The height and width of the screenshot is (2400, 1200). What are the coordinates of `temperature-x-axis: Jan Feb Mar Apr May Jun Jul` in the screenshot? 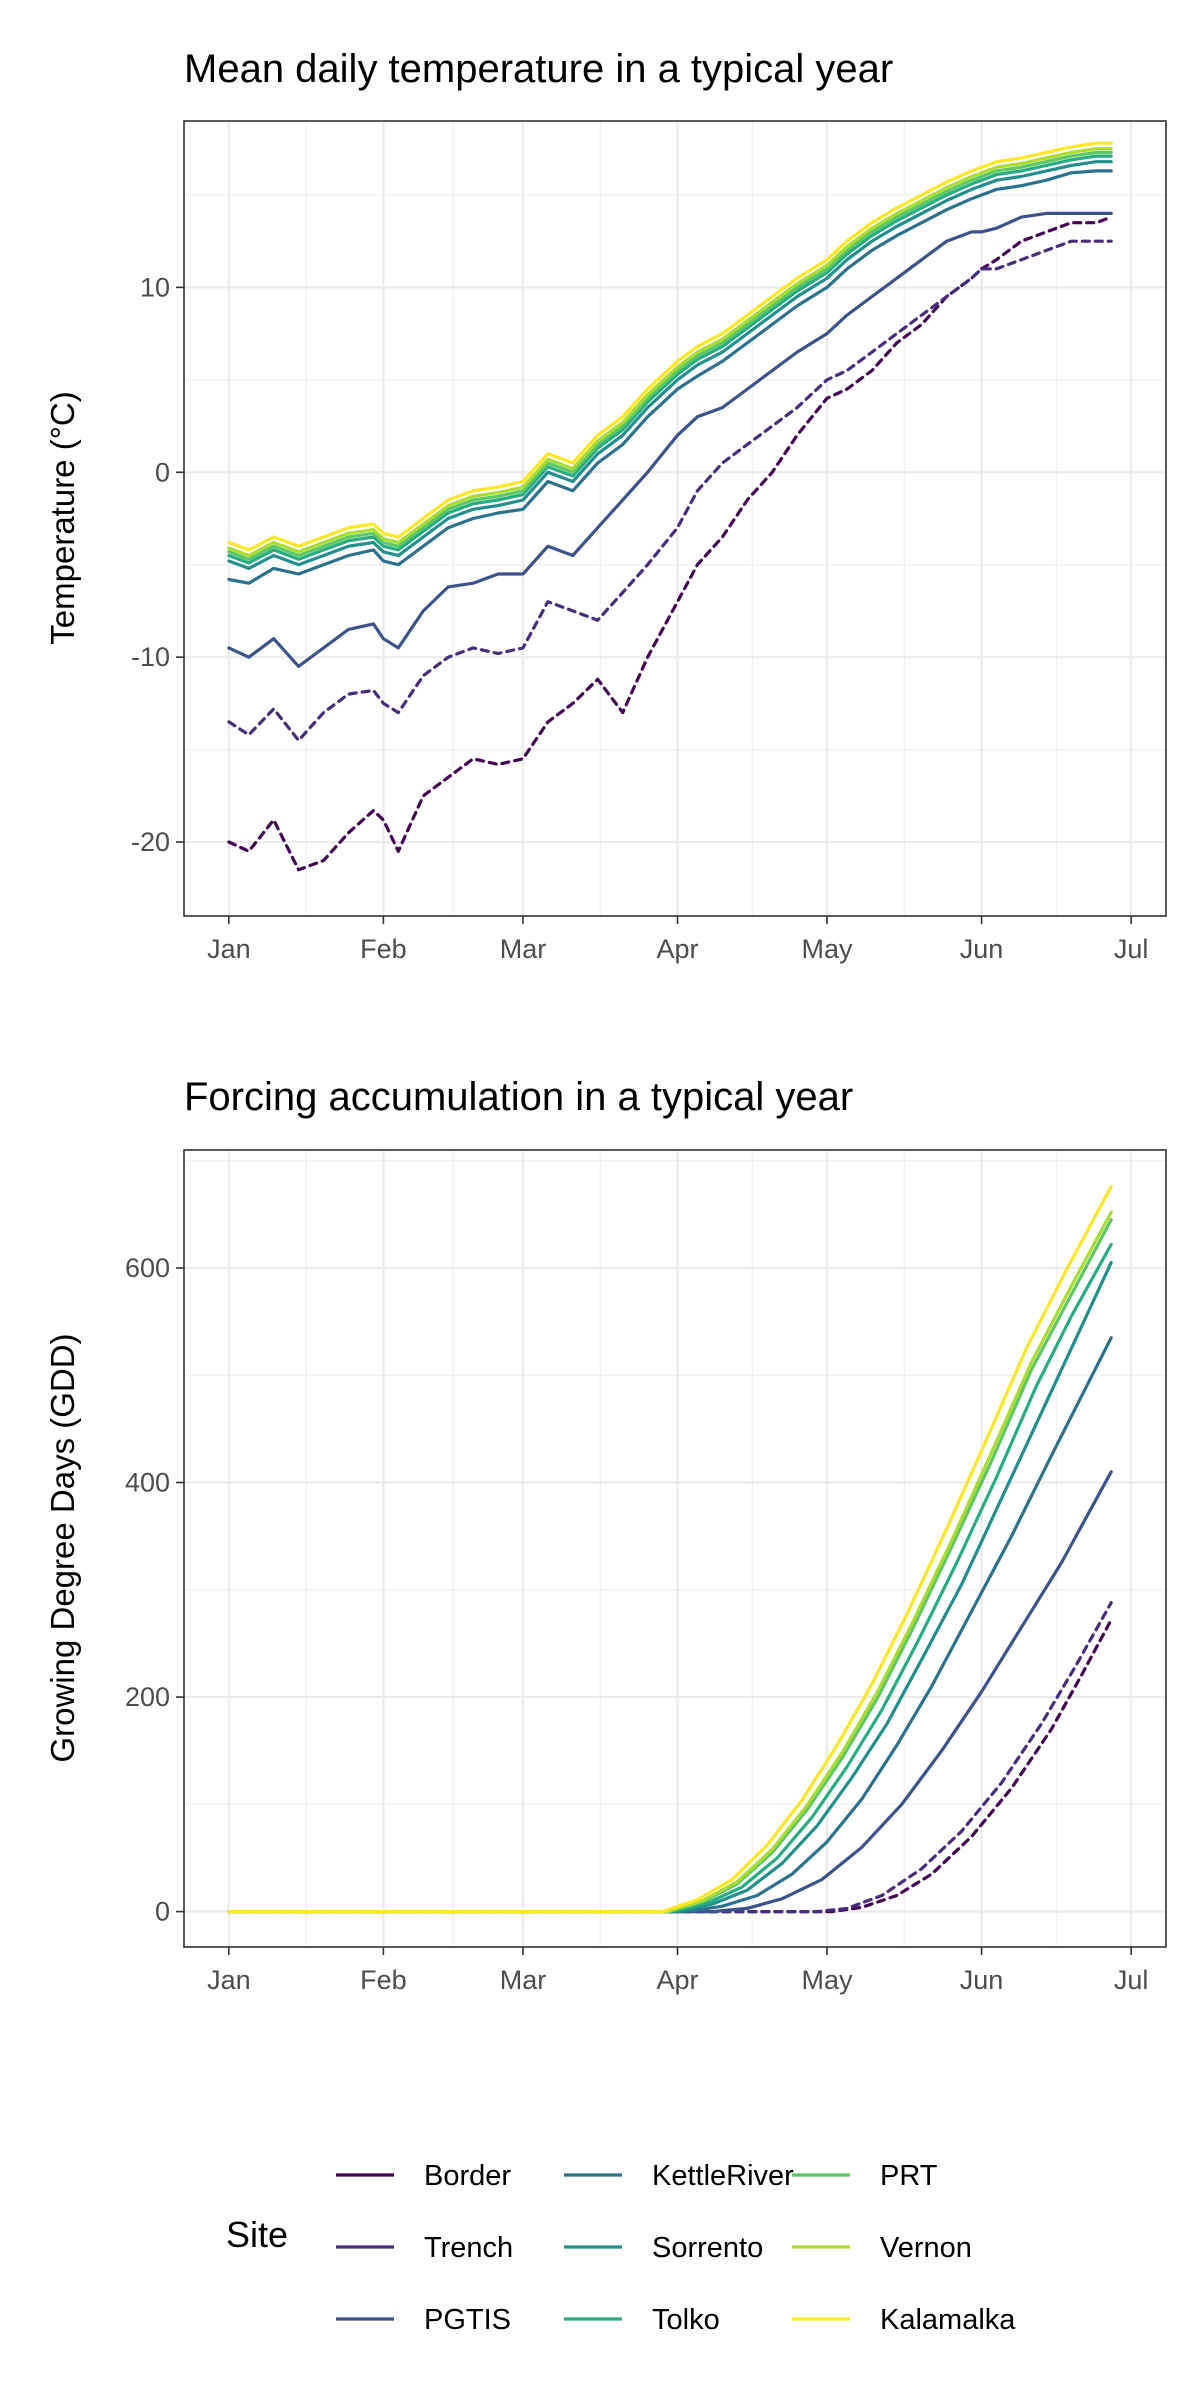 It's located at (677, 940).